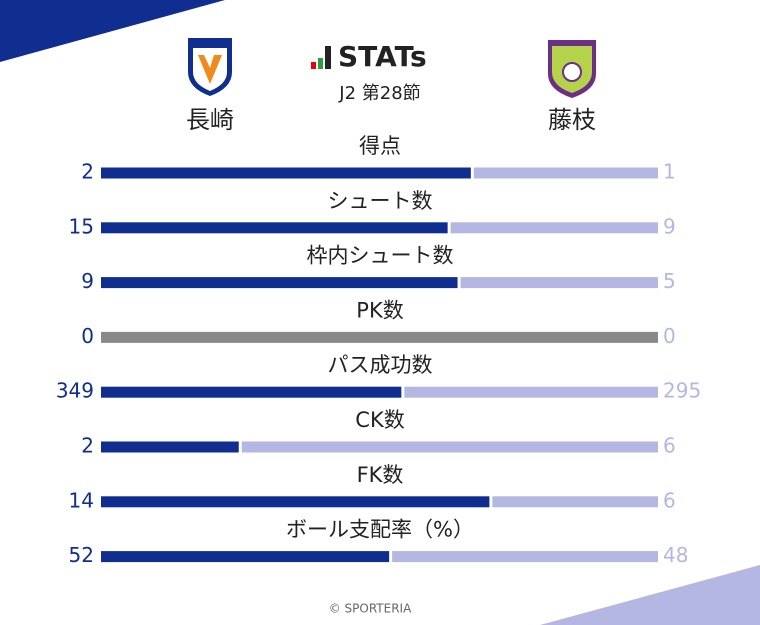  Describe the element at coordinates (379, 93) in the screenshot. I see `chart-subtitle: J2 第28節` at that location.